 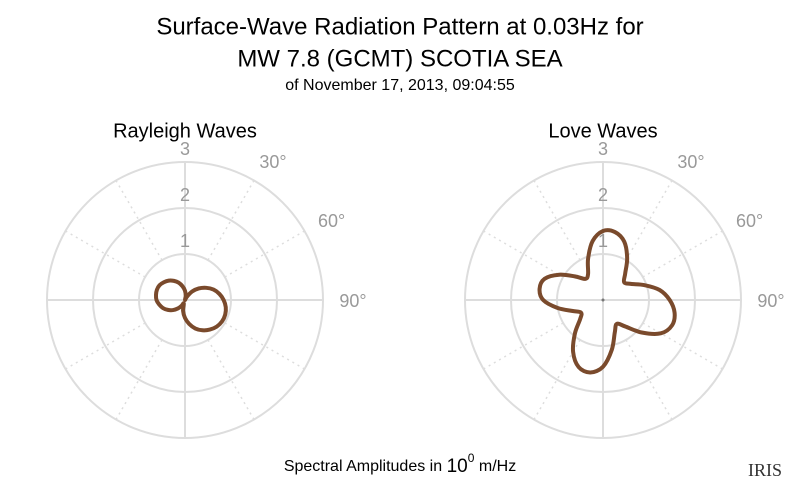 I want to click on panel-title: Rayleigh Waves, so click(x=185, y=131).